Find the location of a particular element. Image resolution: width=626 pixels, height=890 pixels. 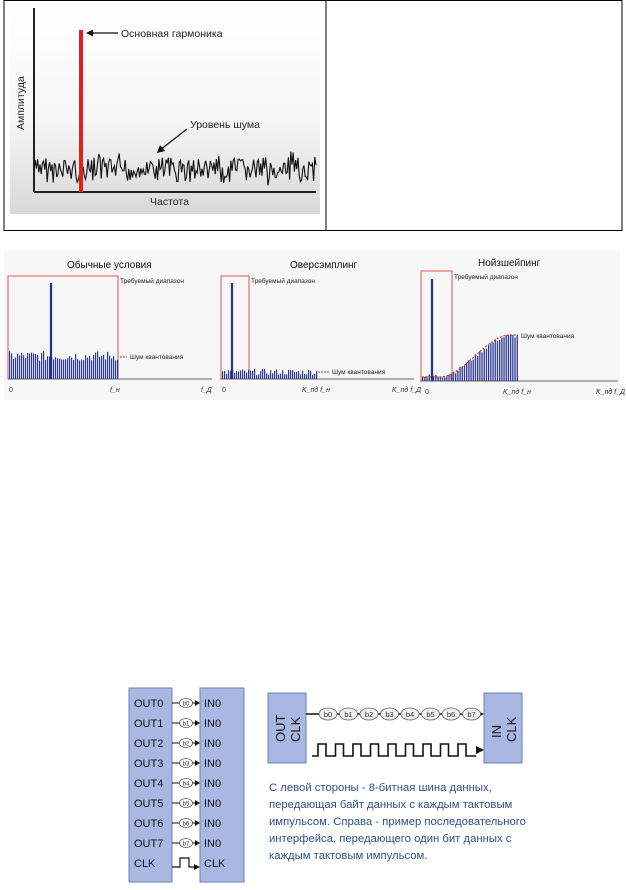

peak-arrowhead is located at coordinates (89, 33).